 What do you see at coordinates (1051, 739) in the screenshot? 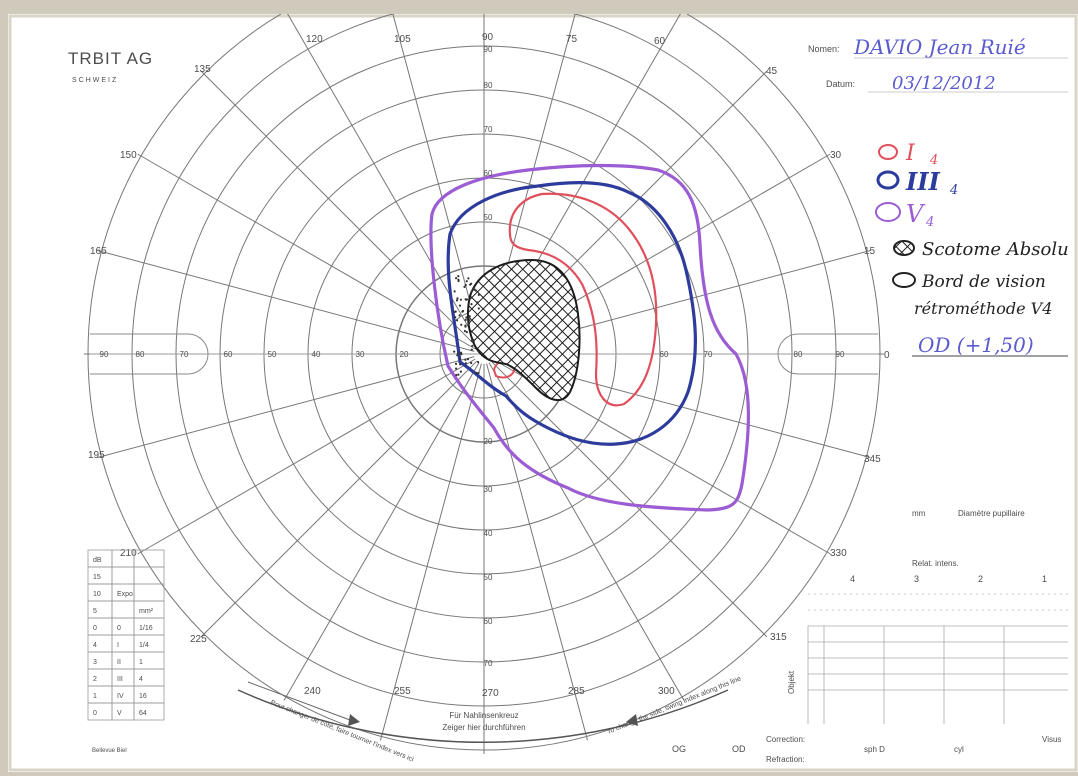
I see `visus-label: Visus` at bounding box center [1051, 739].